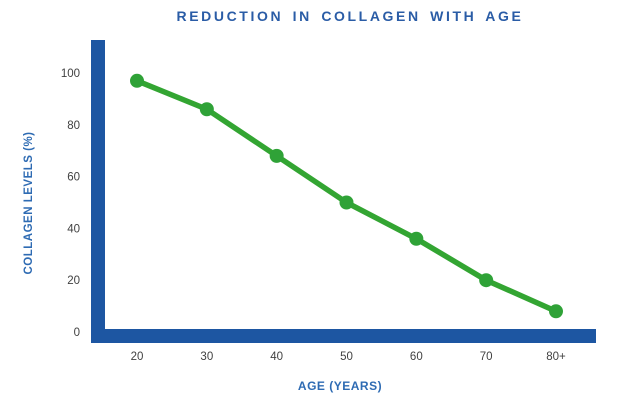  What do you see at coordinates (73, 281) in the screenshot?
I see `y-tick-label: 20` at bounding box center [73, 281].